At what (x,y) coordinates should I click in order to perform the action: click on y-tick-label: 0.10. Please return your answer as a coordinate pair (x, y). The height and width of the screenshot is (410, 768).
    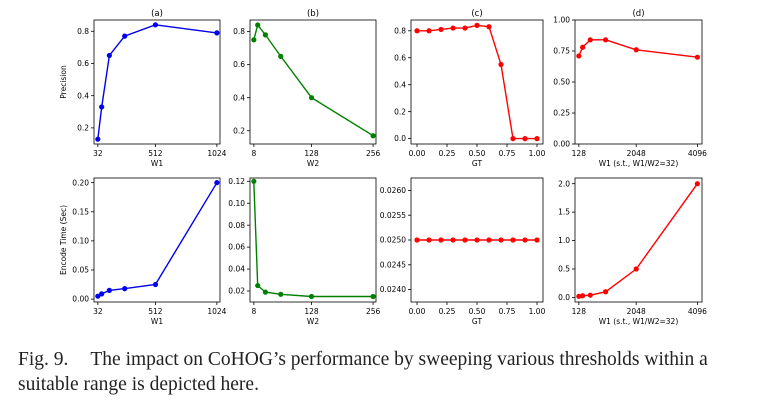
    Looking at the image, I should click on (236, 203).